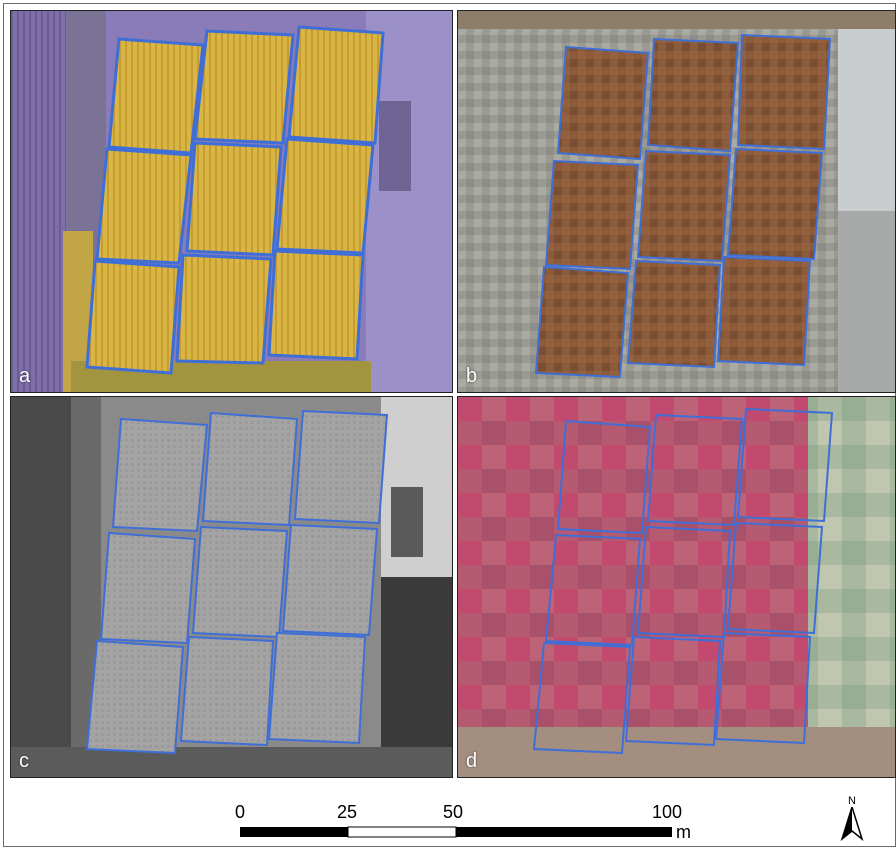 This screenshot has height=847, width=896. I want to click on scale-tick-label: 0, so click(240, 812).